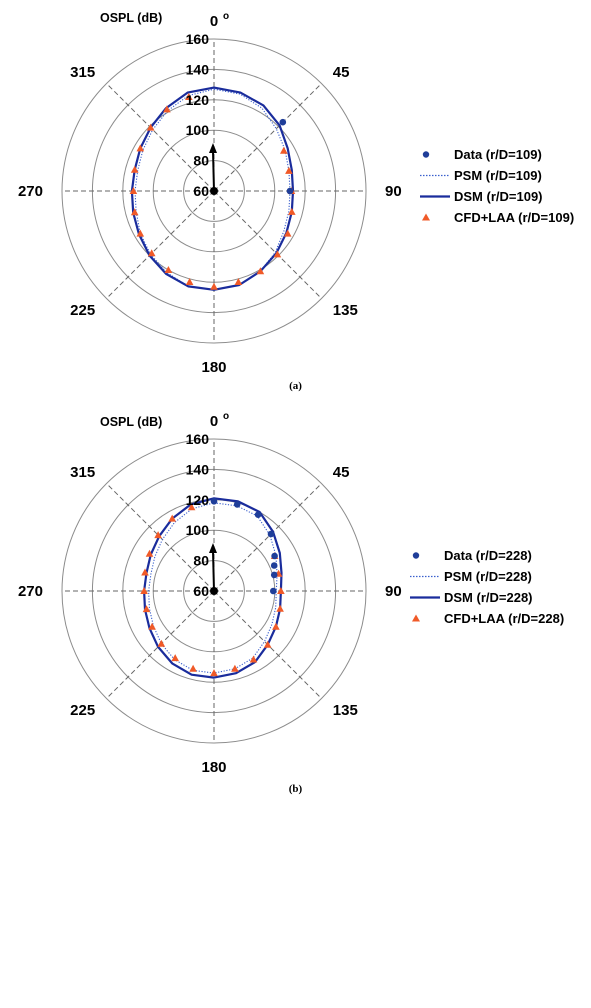 The width and height of the screenshot is (591, 1008). Describe the element at coordinates (488, 597) in the screenshot. I see `legend-label: DSM (r/D=228)` at that location.